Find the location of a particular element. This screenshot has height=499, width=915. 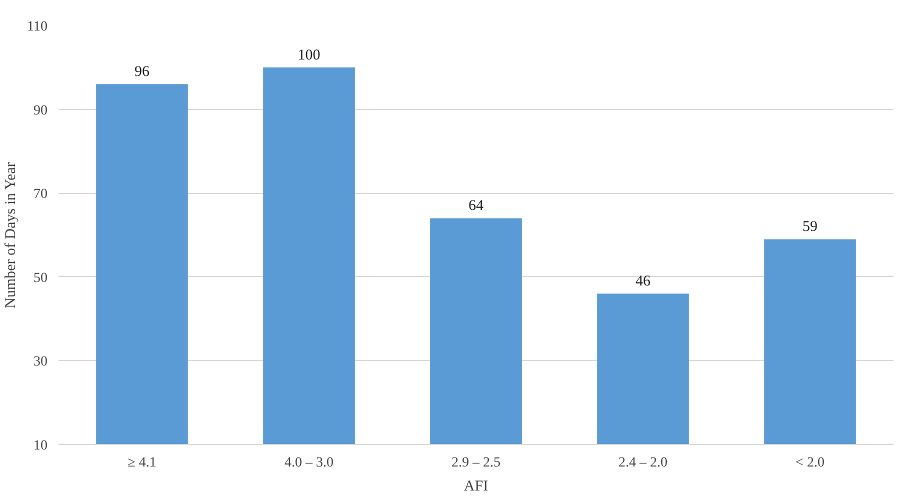

y-tick-label: 90 is located at coordinates (41, 110).